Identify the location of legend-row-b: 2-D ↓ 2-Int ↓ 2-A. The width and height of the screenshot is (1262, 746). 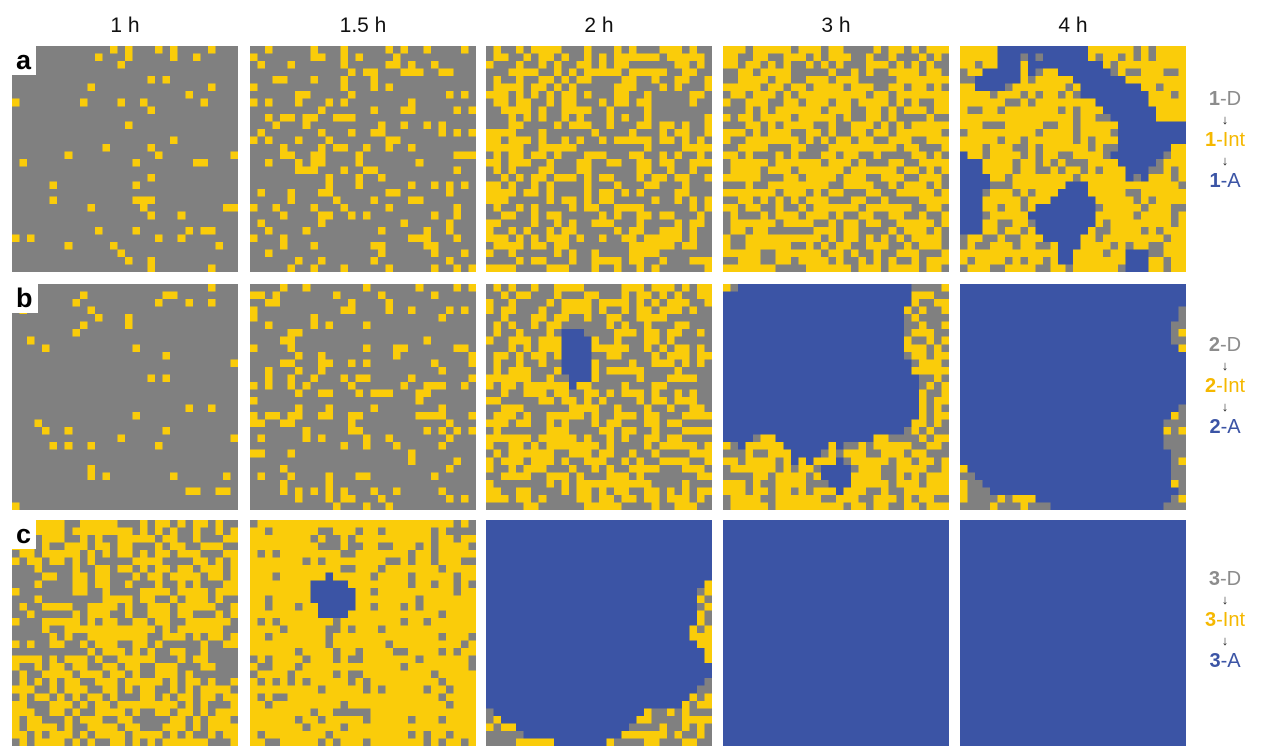
(1225, 386).